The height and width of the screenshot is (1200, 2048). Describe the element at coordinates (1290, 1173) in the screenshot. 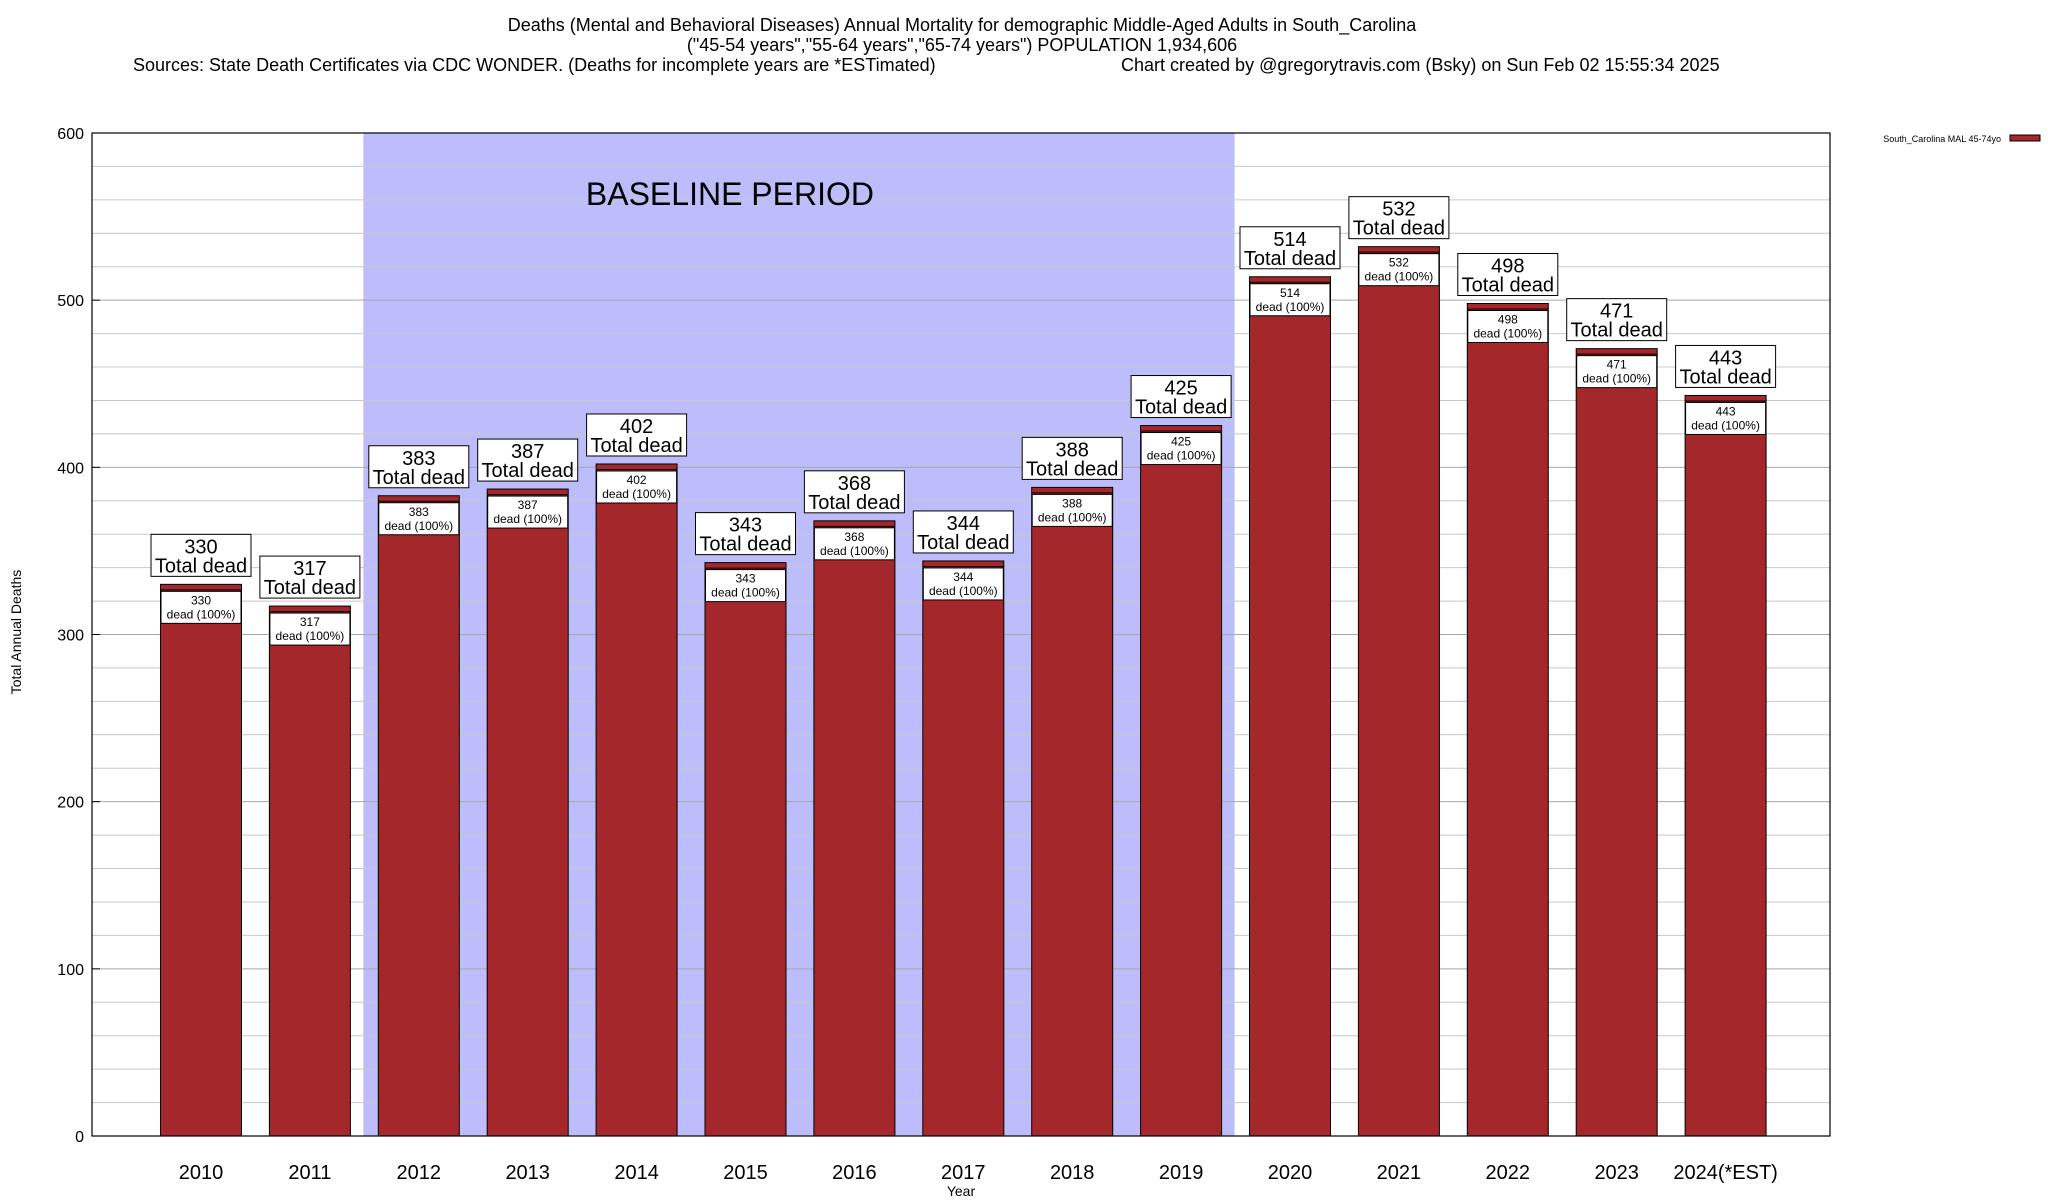

I see `x-tick-label-2020: 2020` at that location.